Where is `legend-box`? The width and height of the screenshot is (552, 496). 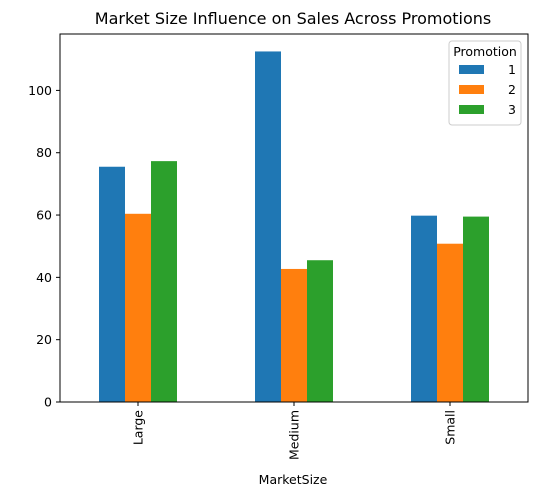
legend-box is located at coordinates (485, 83).